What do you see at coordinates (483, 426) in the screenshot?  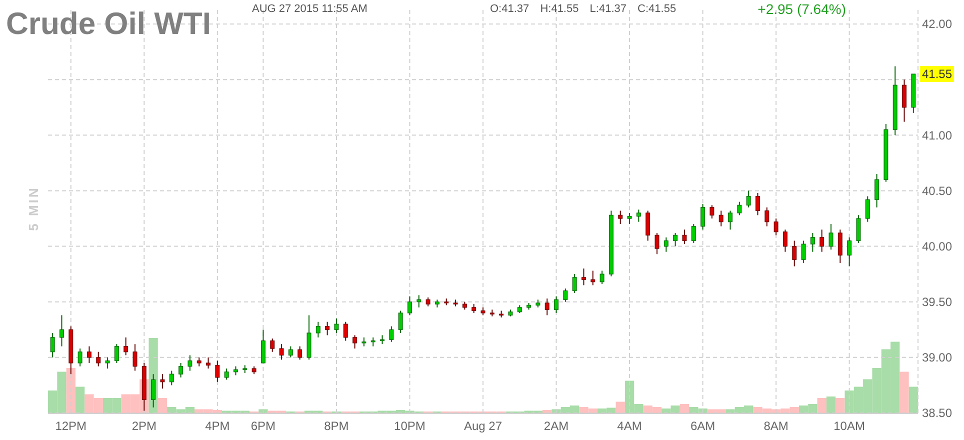 I see `x-tick-label: Aug 27` at bounding box center [483, 426].